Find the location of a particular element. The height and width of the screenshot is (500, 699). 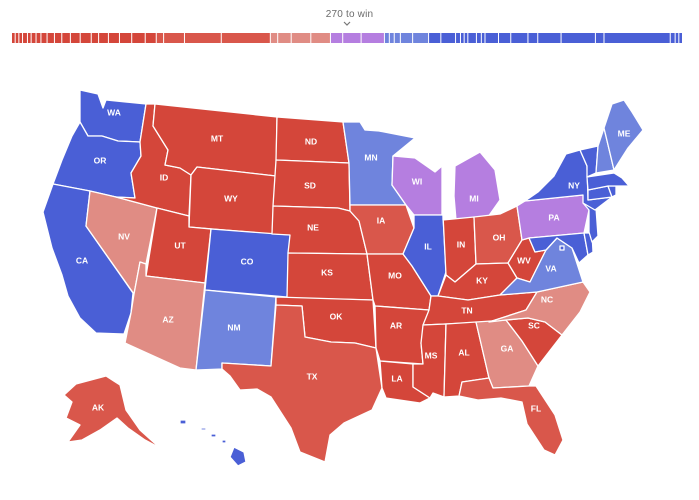

state-VT is located at coordinates (589, 161).